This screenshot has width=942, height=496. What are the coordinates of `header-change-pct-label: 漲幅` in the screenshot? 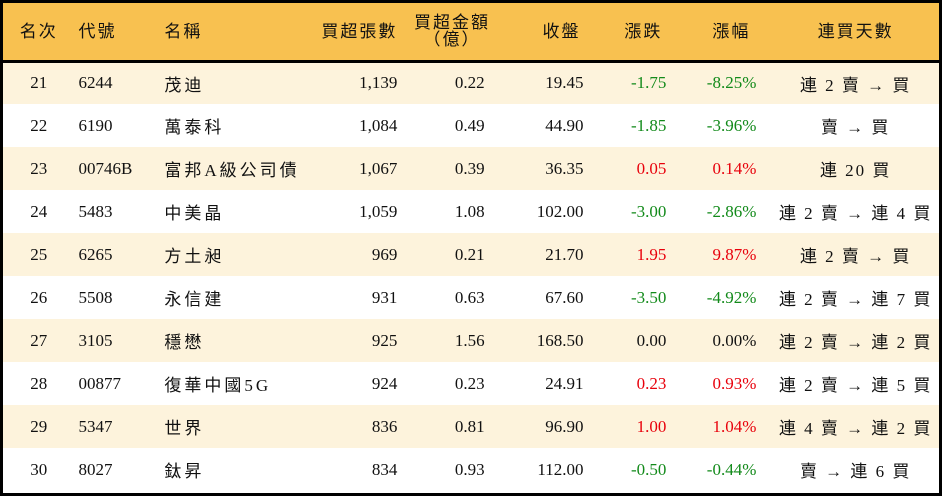 It's located at (731, 31).